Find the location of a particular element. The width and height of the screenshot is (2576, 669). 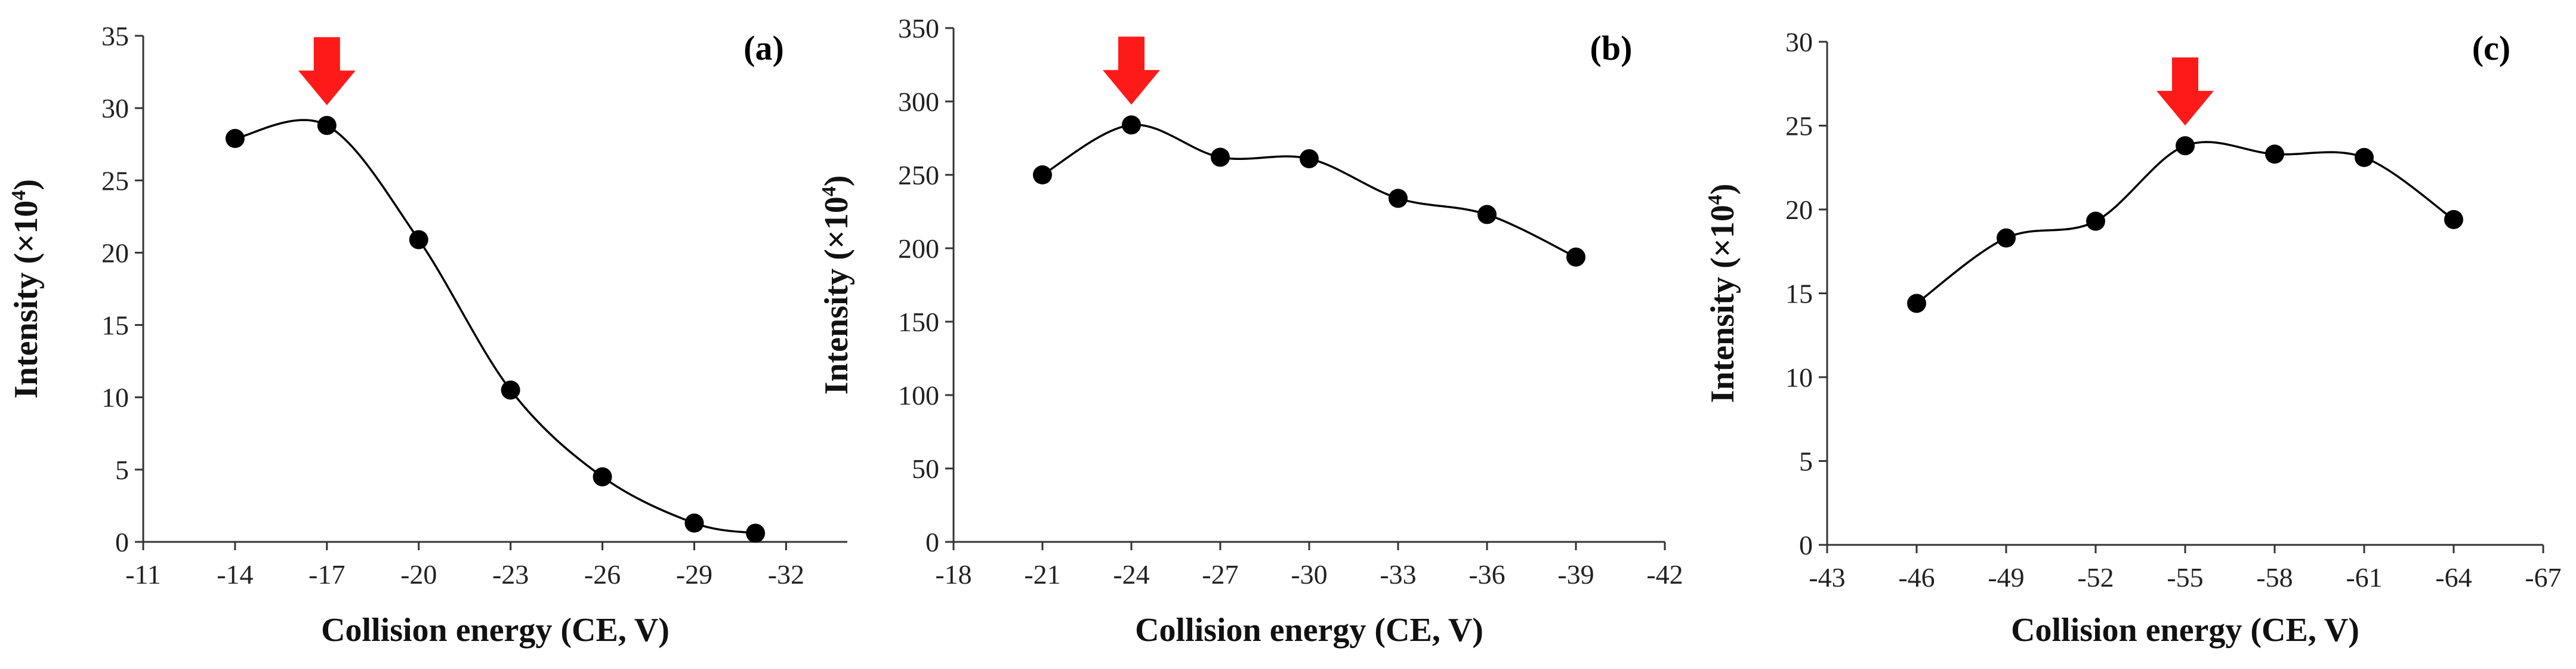

x-tick-label: -21 is located at coordinates (1042, 574).